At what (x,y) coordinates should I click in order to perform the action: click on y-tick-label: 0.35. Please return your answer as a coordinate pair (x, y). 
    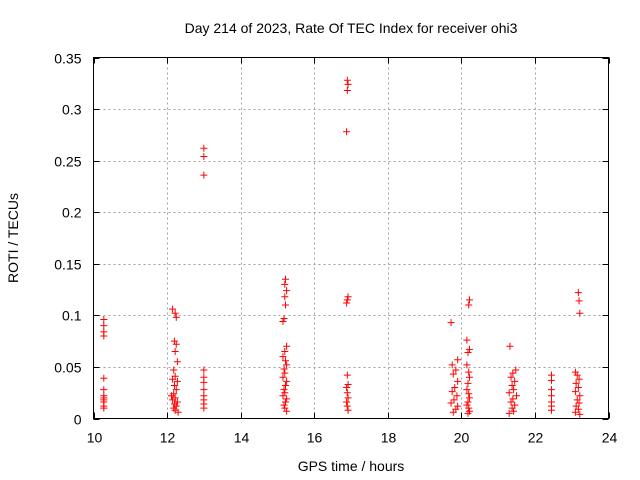
    Looking at the image, I should click on (67, 59).